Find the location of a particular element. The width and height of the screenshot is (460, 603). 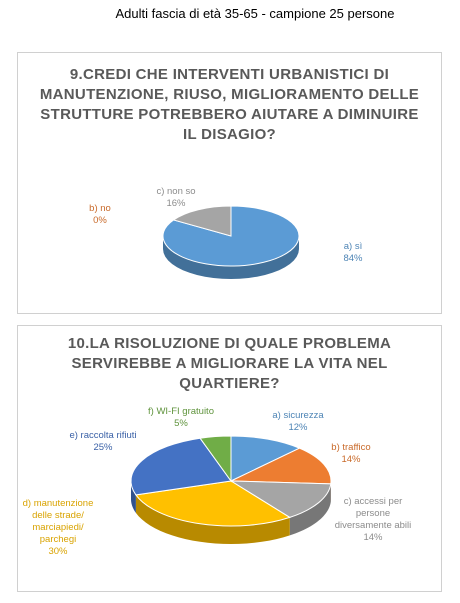

data-label: a) sicurezza 12% is located at coordinates (298, 422).